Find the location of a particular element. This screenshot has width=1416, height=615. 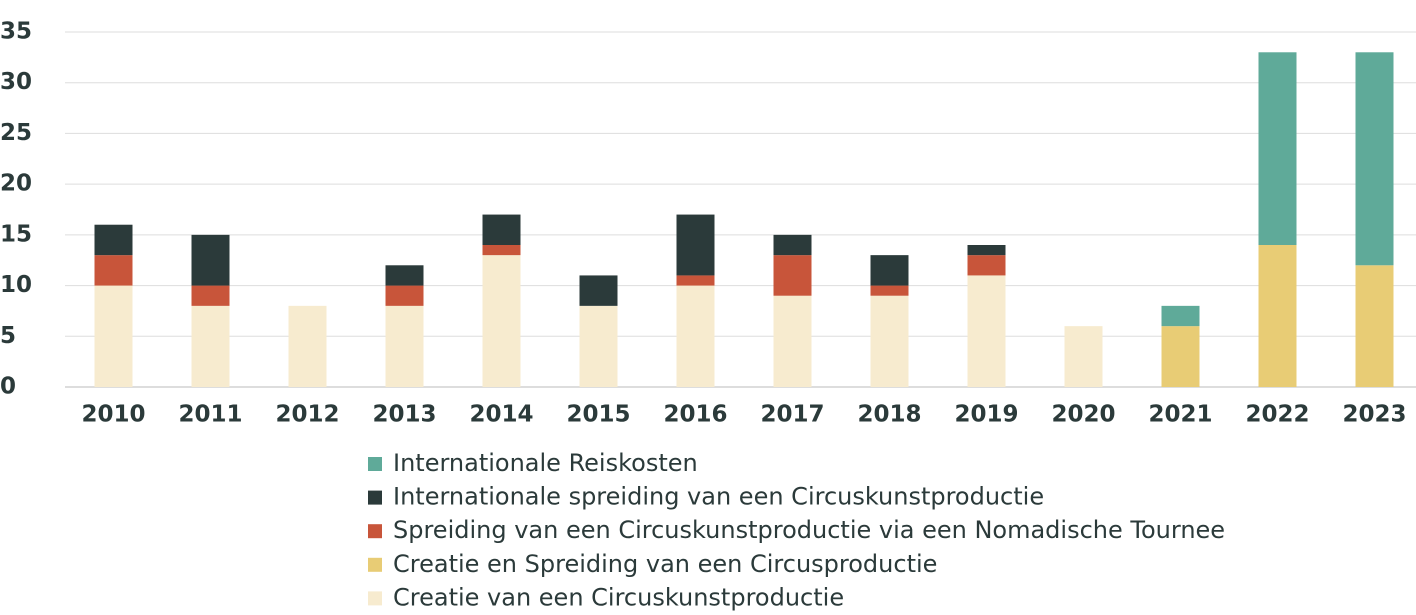

y-tick-label: 10 is located at coordinates (16, 285).